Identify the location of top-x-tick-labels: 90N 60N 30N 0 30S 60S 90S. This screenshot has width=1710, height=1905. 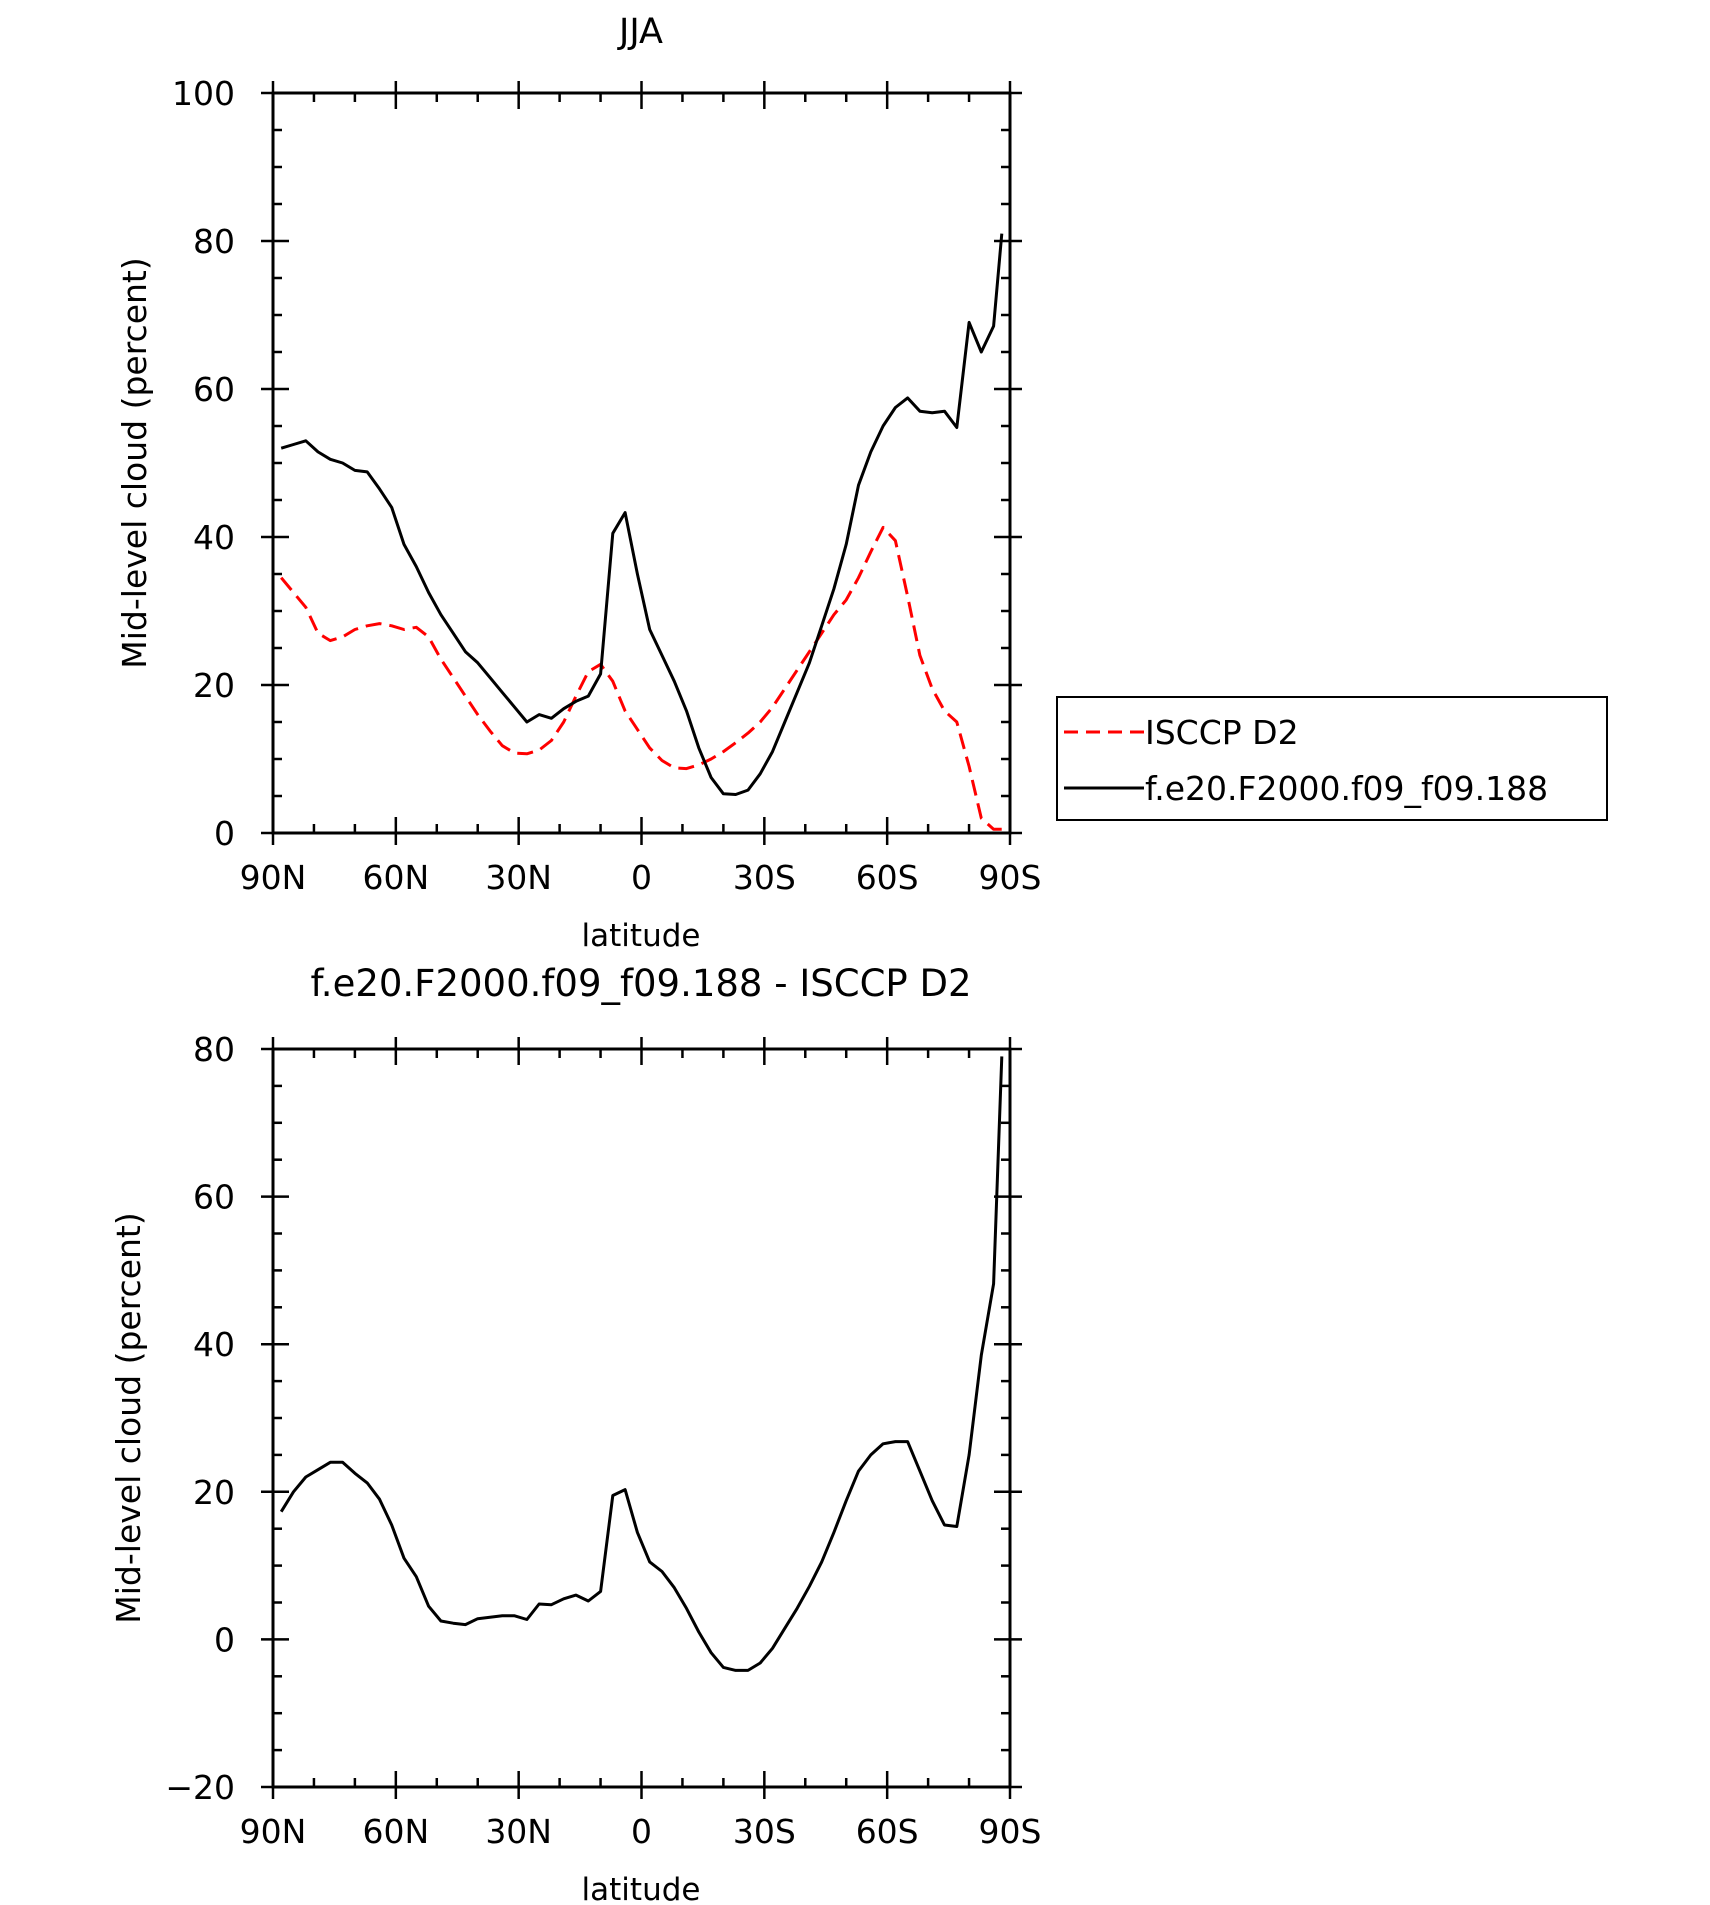
(641, 877).